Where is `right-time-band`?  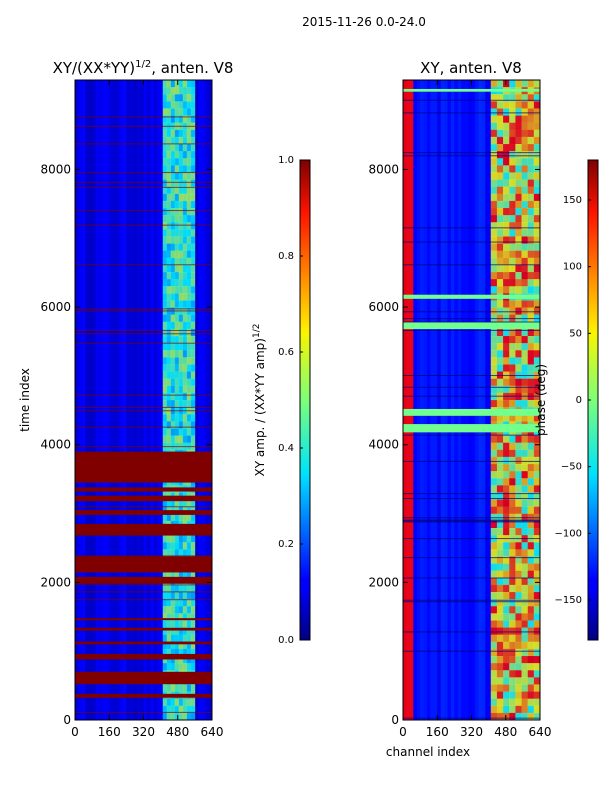 right-time-band is located at coordinates (471, 90).